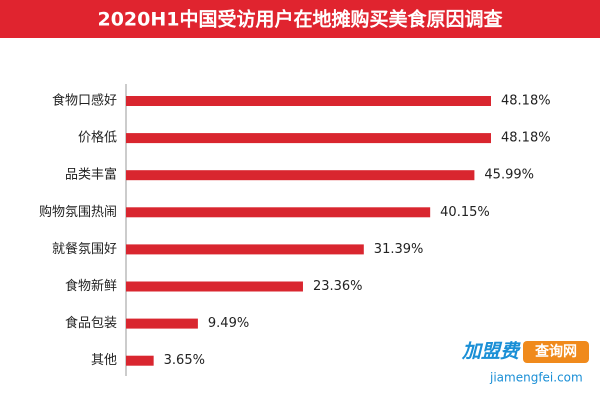  What do you see at coordinates (491, 352) in the screenshot?
I see `watermark-brand: 加盟费` at bounding box center [491, 352].